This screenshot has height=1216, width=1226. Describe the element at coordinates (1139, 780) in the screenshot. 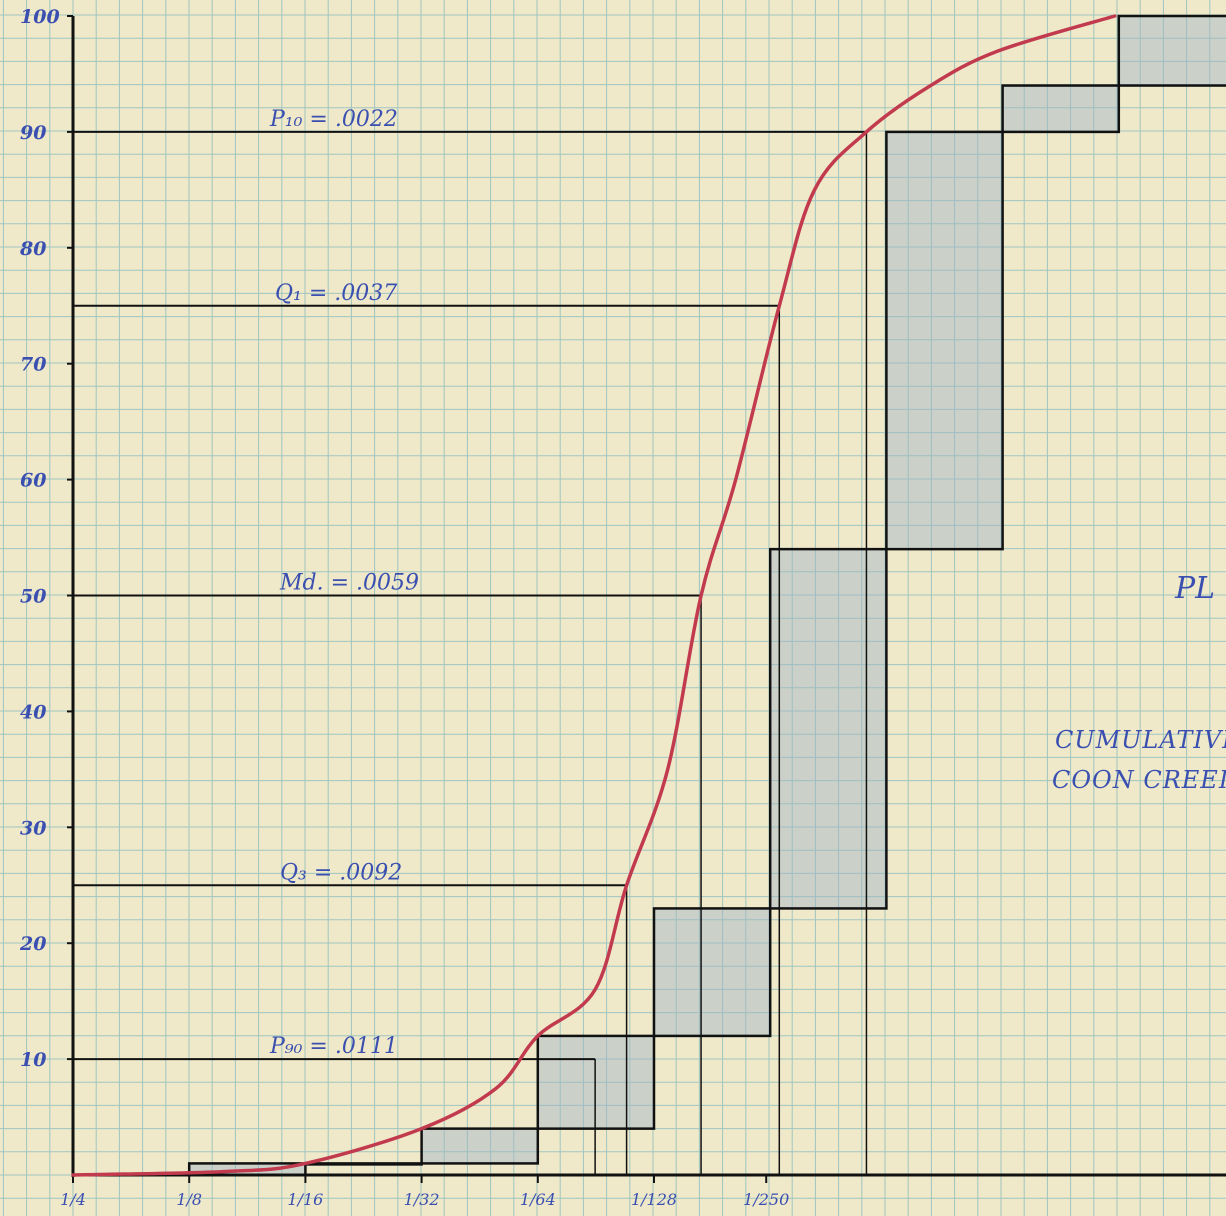

I see `side-title-line-2: COON CREEI` at that location.